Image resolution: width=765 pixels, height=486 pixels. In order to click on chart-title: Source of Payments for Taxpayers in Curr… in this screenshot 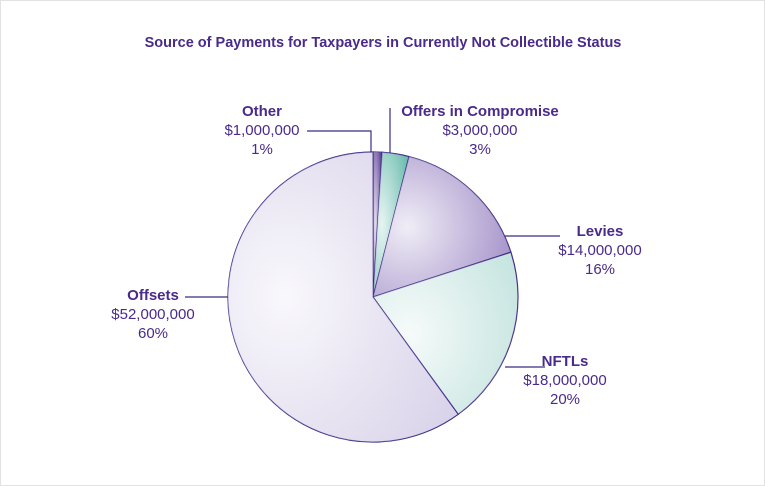, I will do `click(383, 43)`.